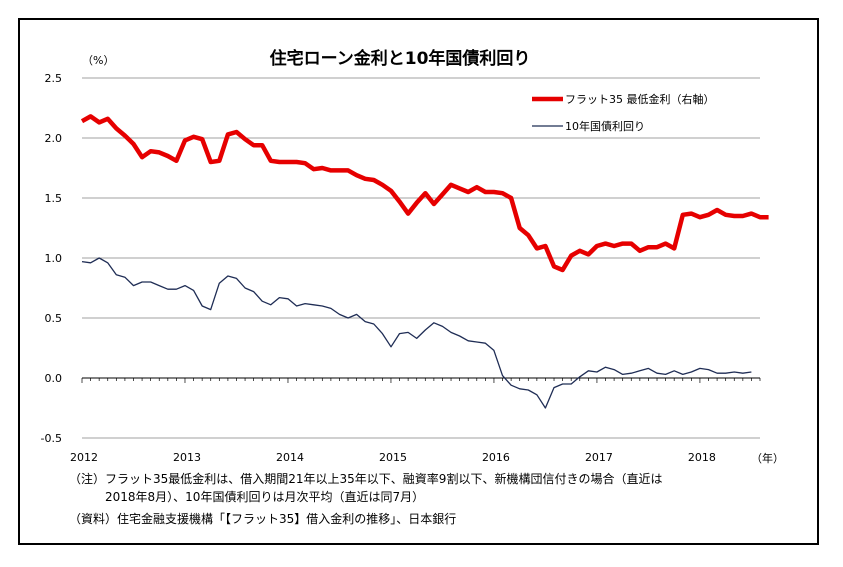 The image size is (843, 567). What do you see at coordinates (290, 457) in the screenshot?
I see `x-tick-label: 2014` at bounding box center [290, 457].